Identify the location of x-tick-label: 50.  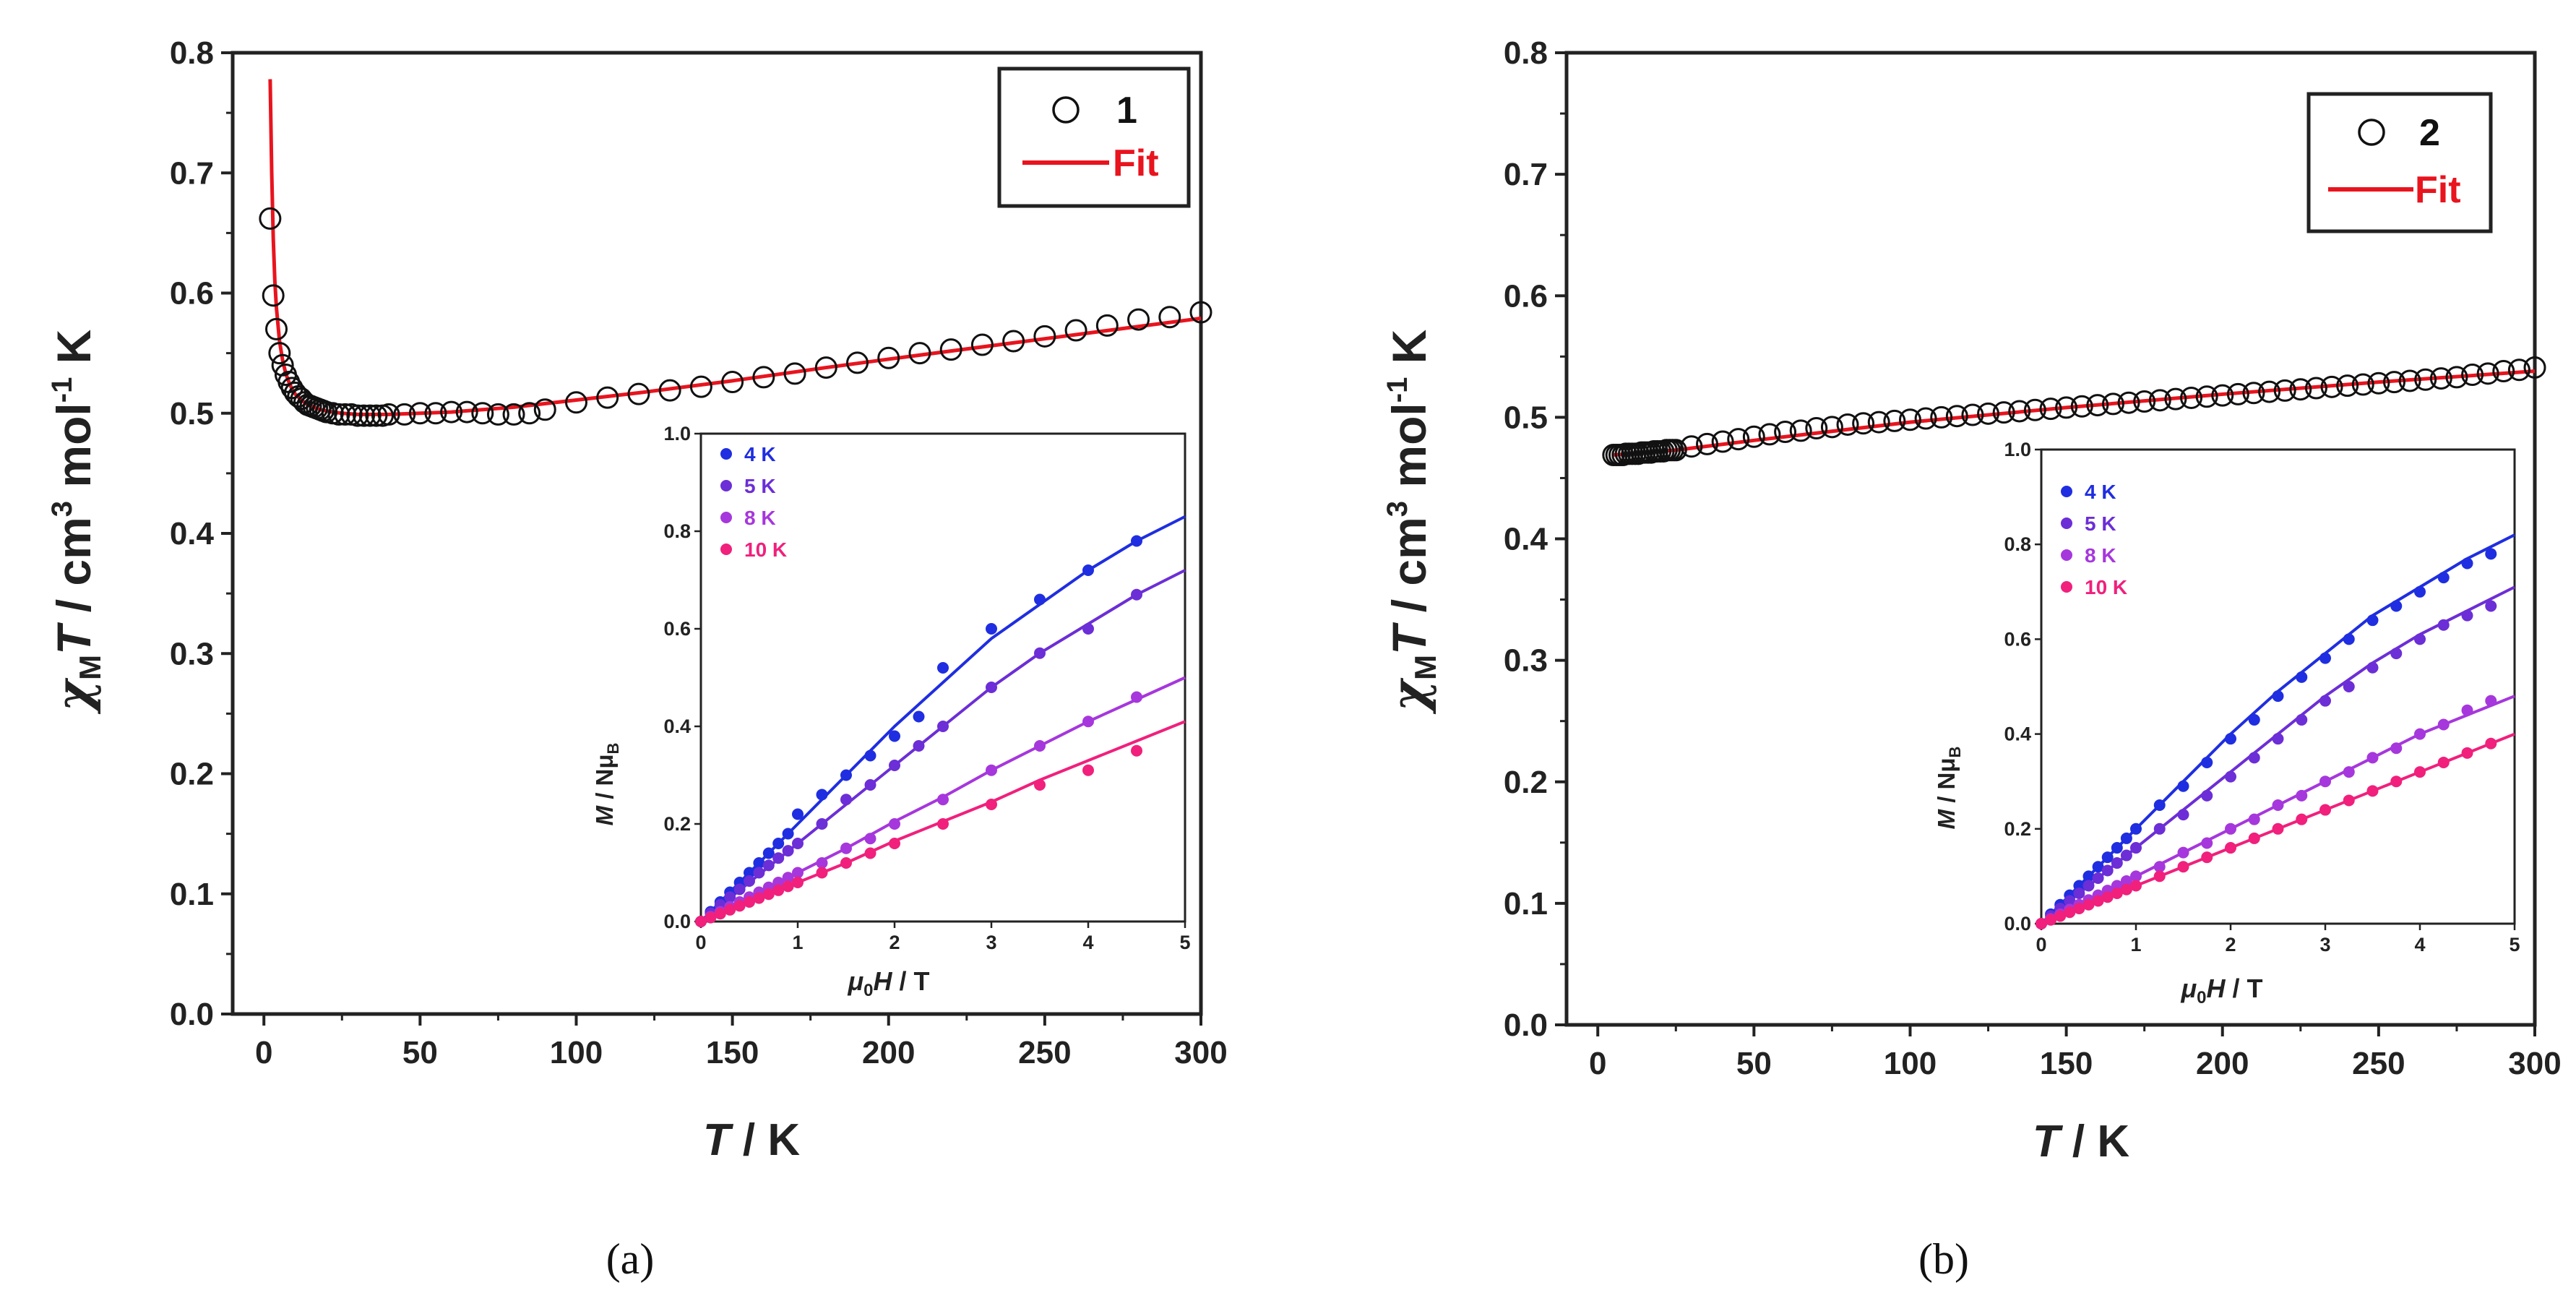
(420, 1052).